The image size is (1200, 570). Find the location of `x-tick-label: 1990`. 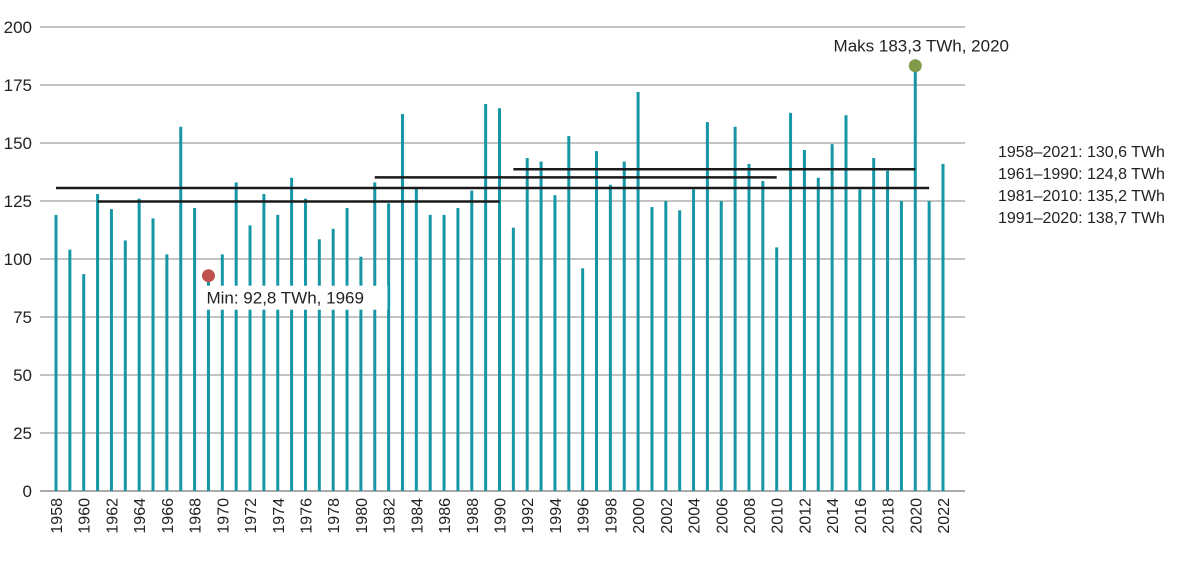

x-tick-label: 1990 is located at coordinates (501, 516).